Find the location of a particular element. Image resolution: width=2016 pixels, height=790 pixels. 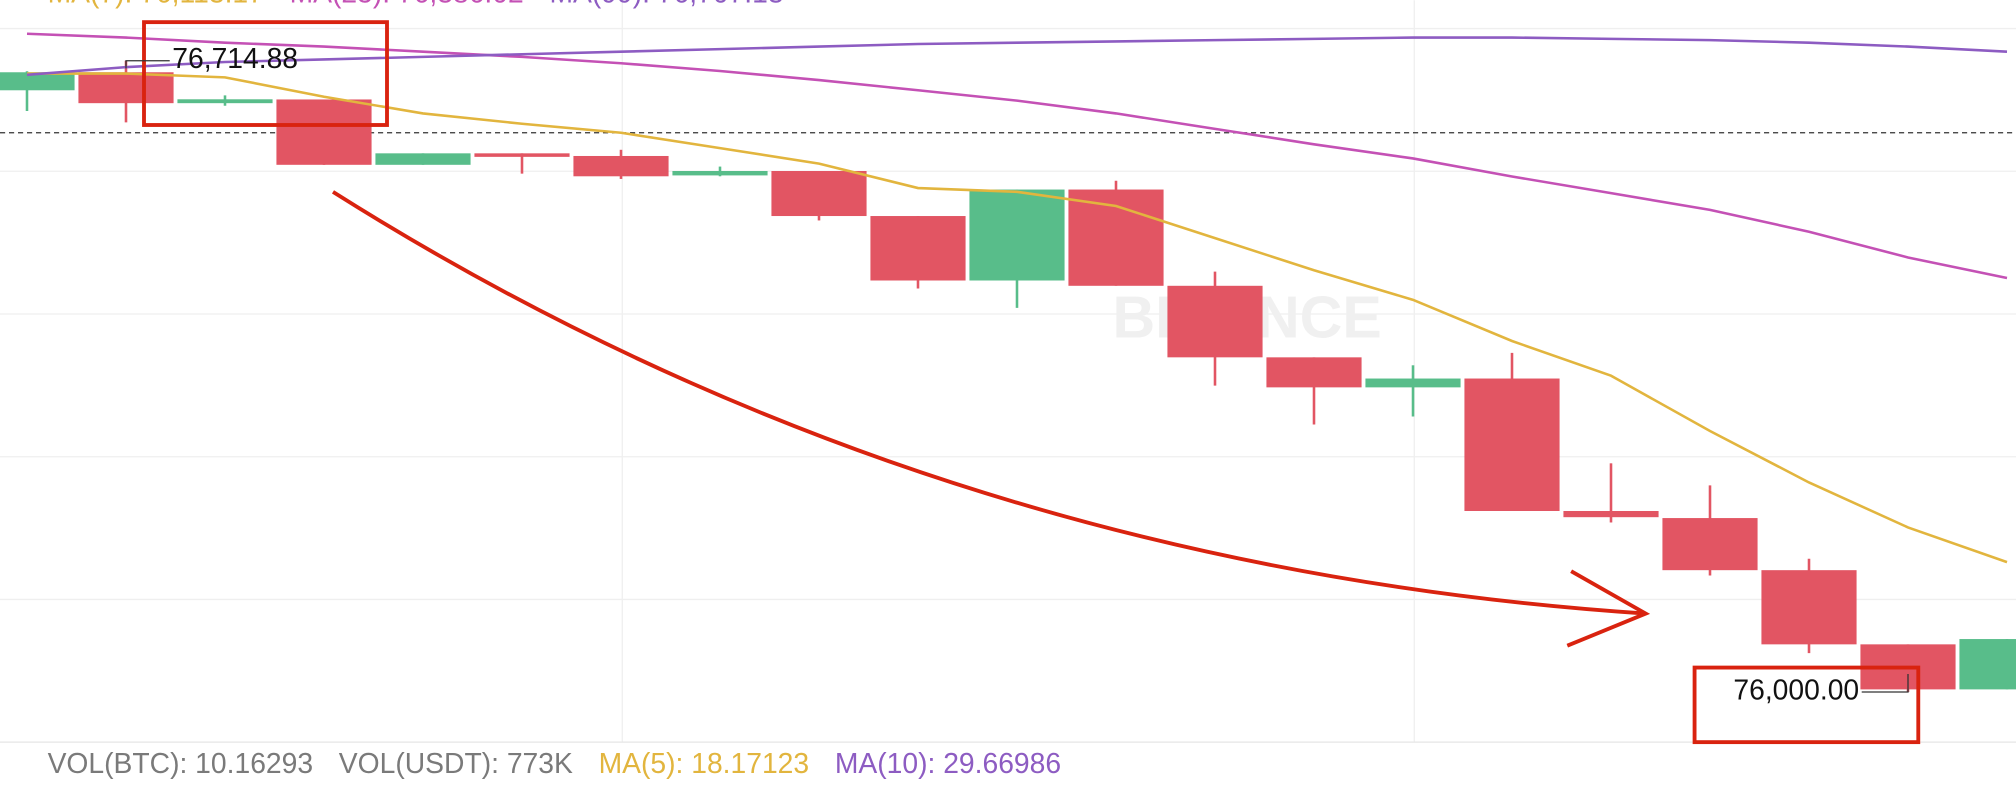

legend-item: VOL(BTC): 10.16293 is located at coordinates (181, 763).